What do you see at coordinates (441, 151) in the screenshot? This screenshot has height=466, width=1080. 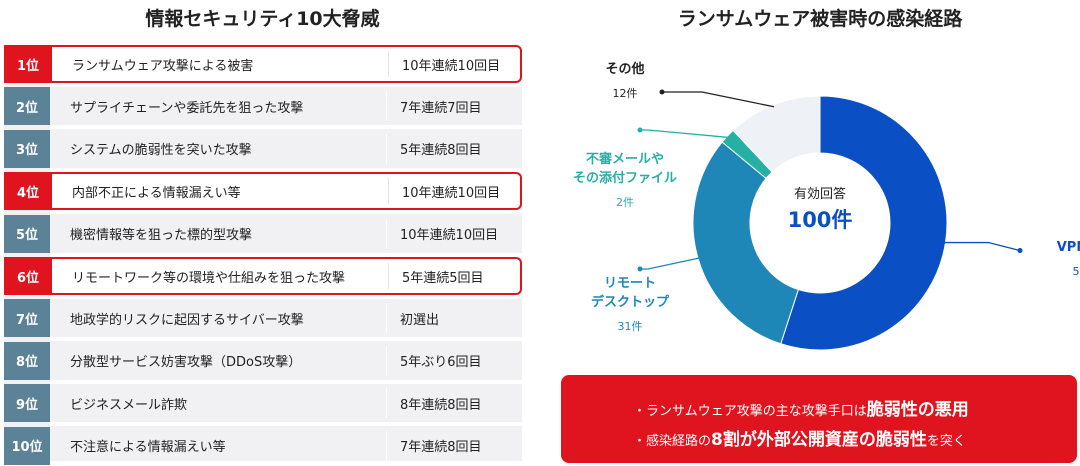 I see `threat-streak: 5年連続8回目` at bounding box center [441, 151].